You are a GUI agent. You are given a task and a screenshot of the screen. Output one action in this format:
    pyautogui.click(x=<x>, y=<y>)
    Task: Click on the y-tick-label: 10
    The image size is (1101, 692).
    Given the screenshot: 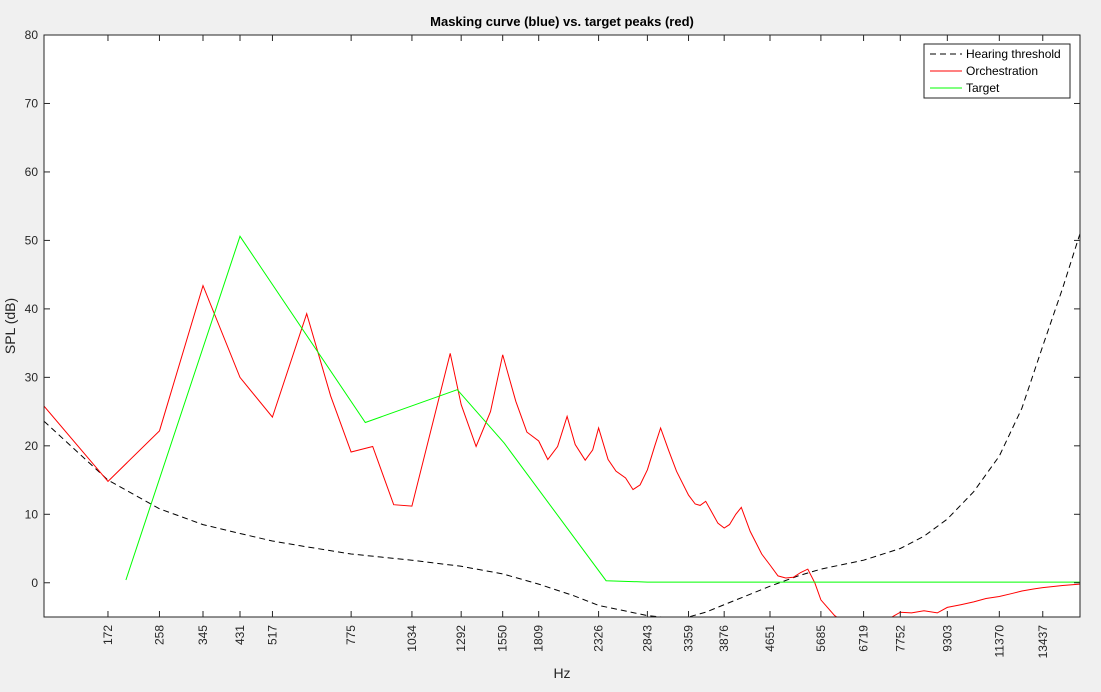 What is the action you would take?
    pyautogui.click(x=32, y=514)
    